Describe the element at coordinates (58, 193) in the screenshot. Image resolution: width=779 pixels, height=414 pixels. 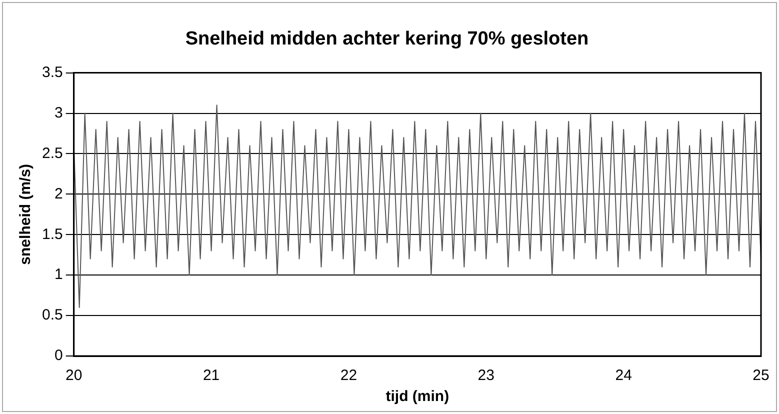
I see `y-tick-label: 2` at that location.